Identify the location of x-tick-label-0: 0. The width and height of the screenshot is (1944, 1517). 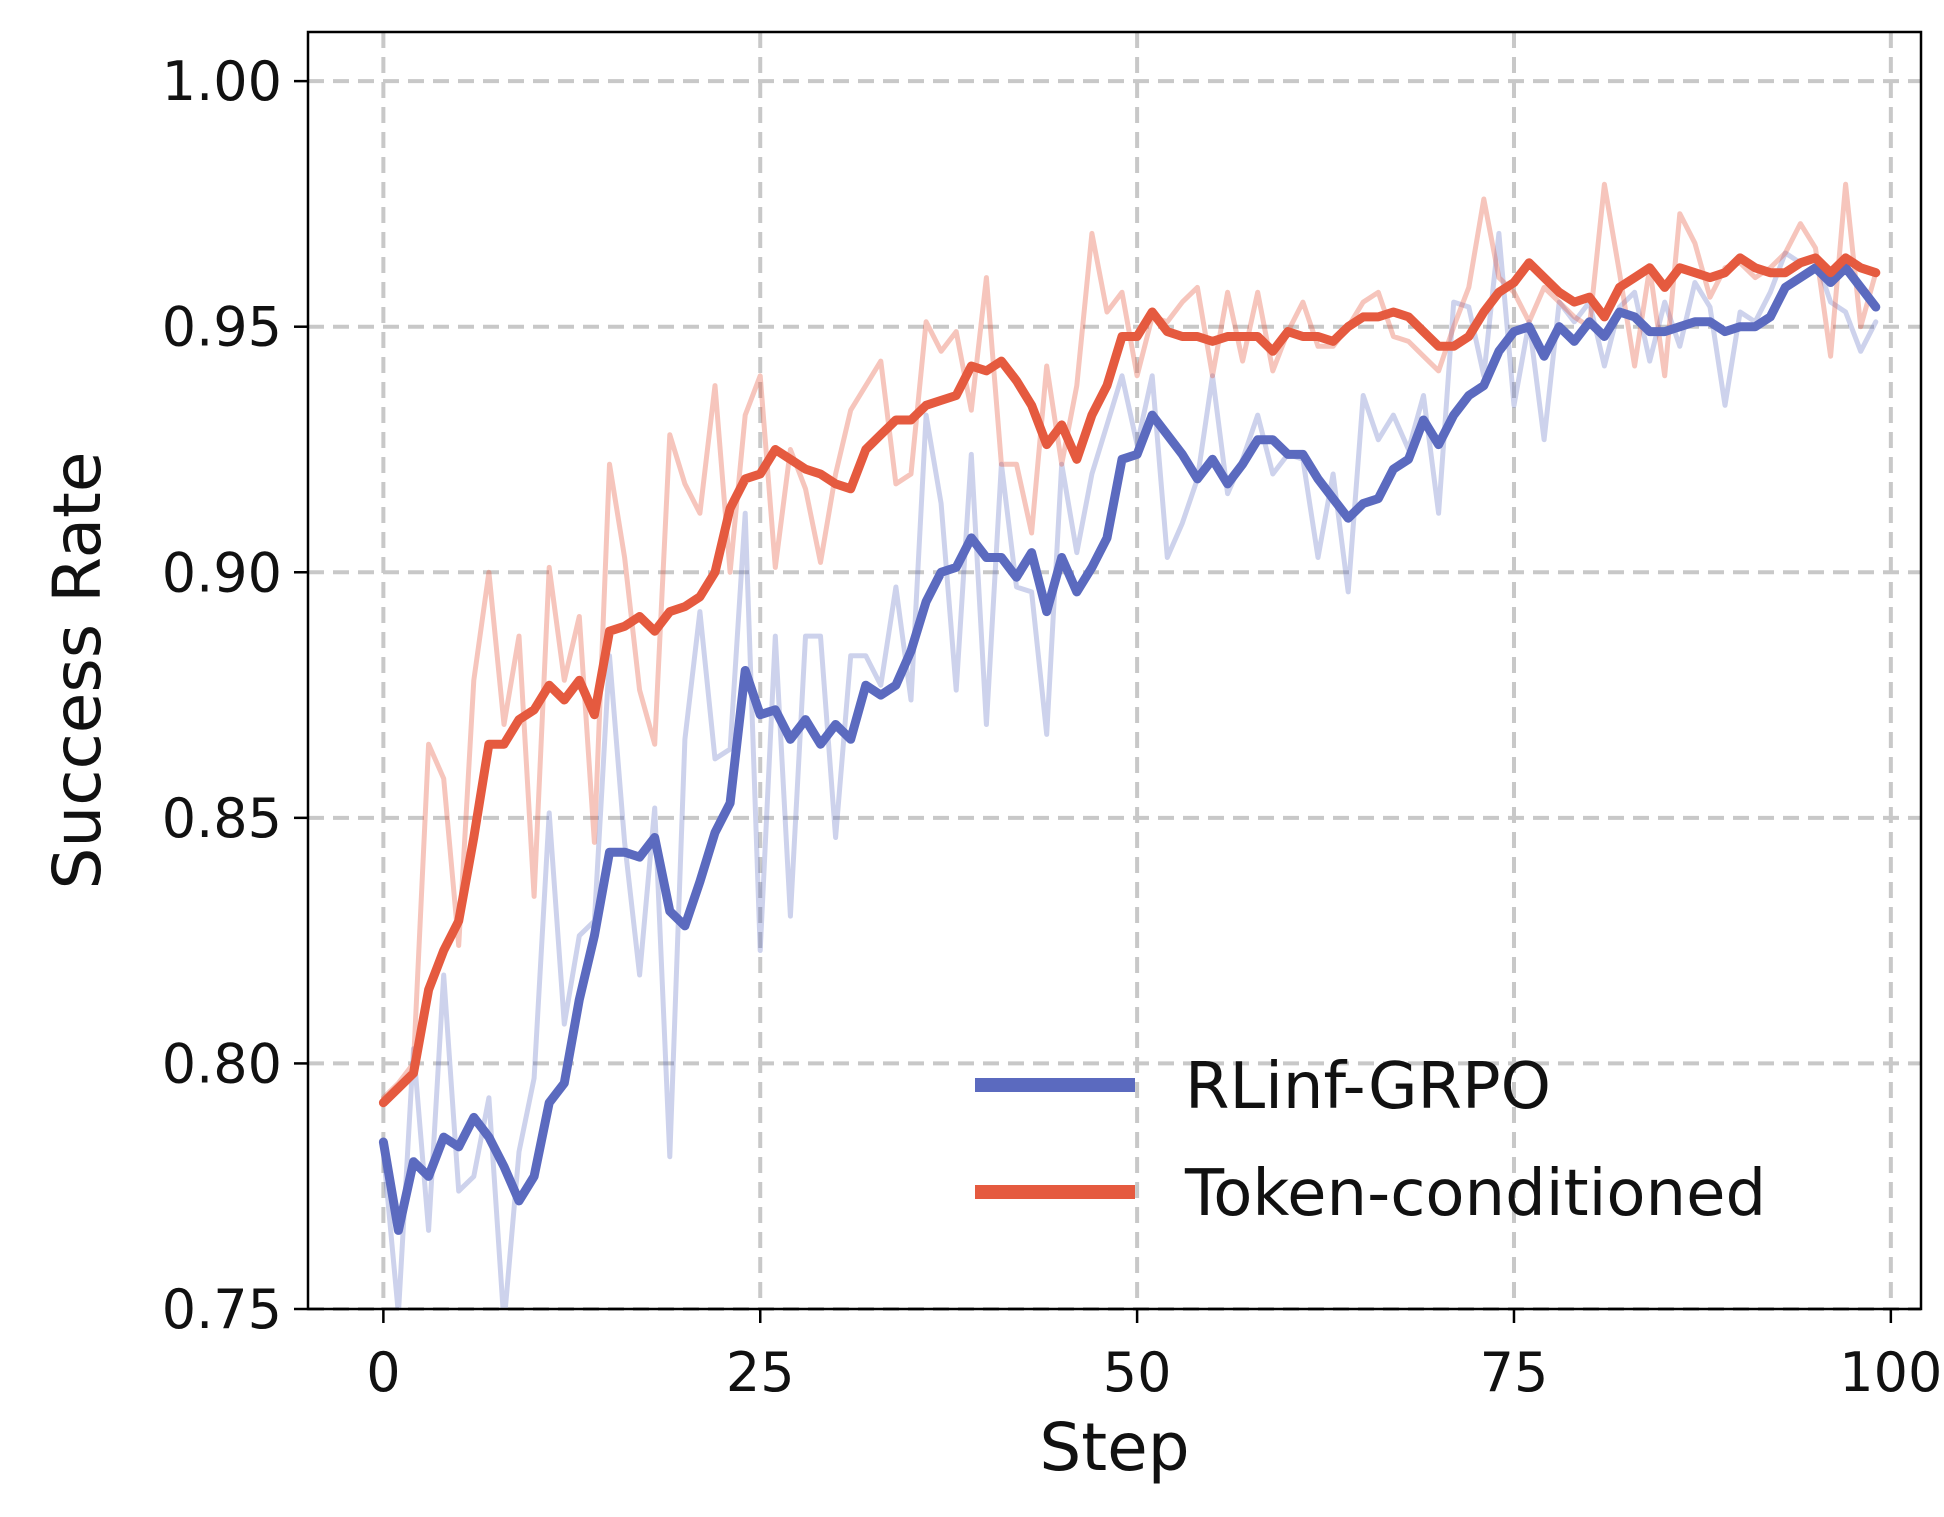
(383, 1372).